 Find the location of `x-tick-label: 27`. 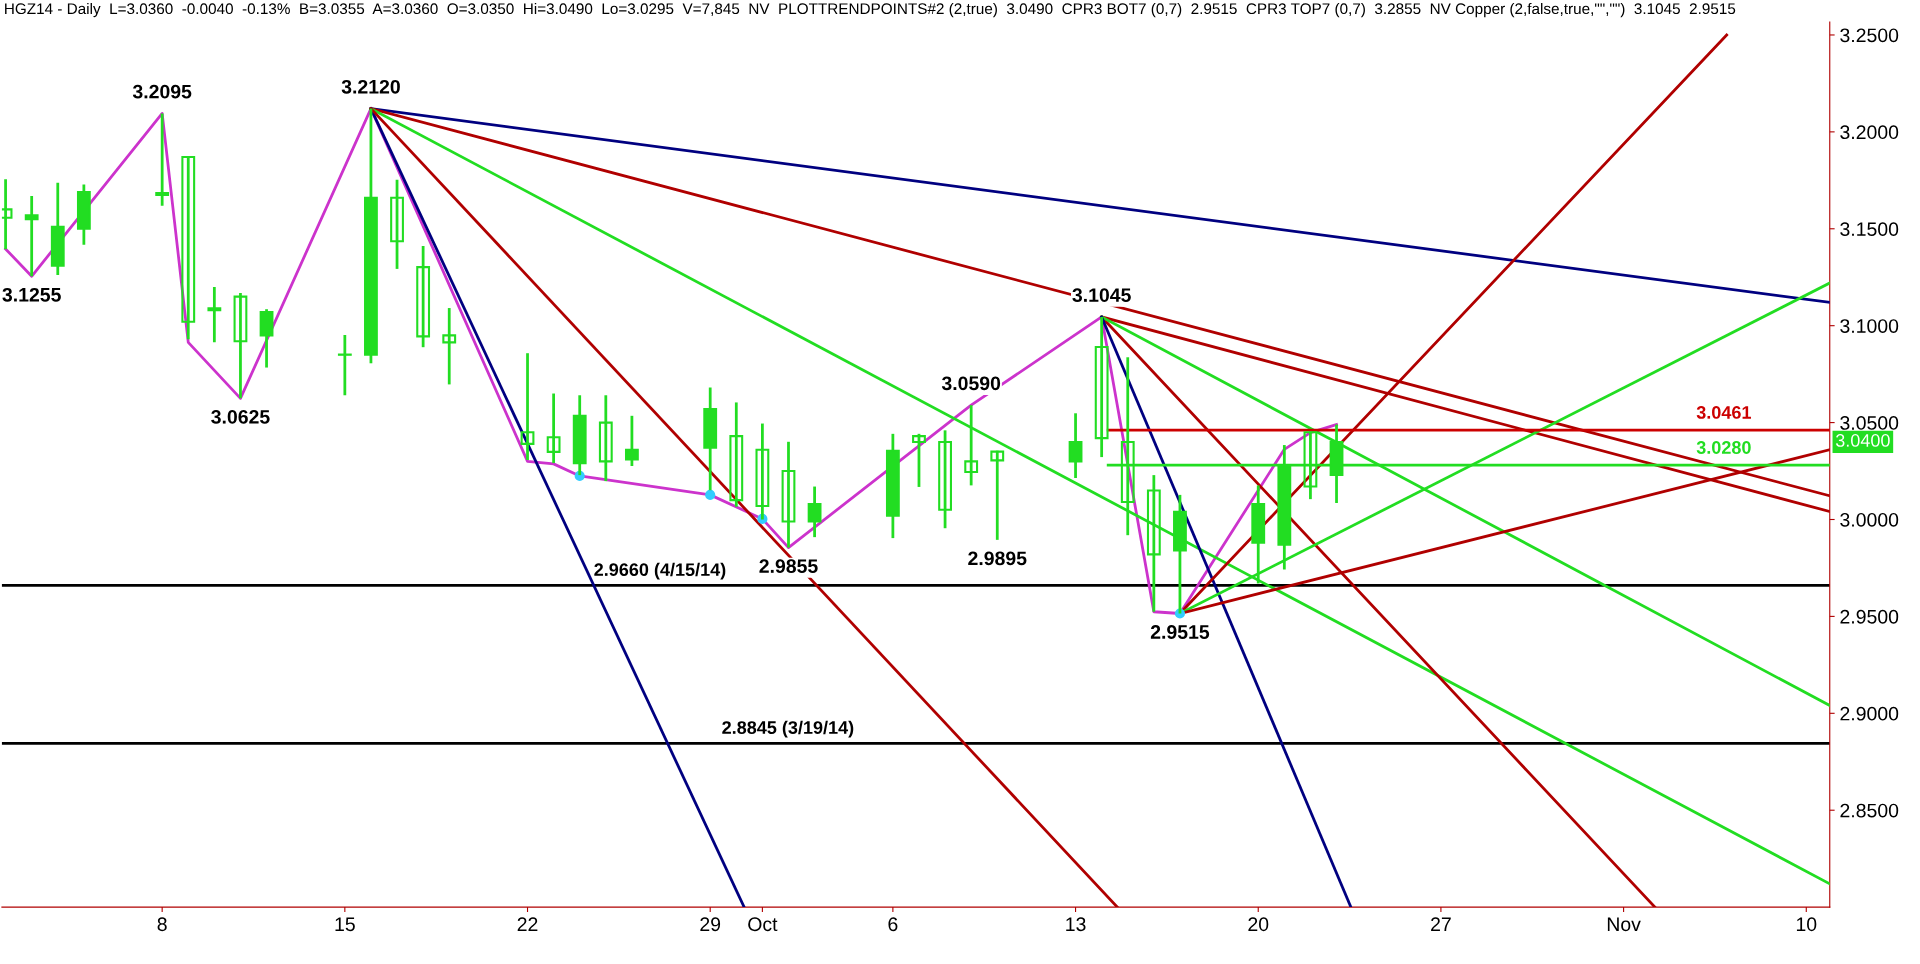

x-tick-label: 27 is located at coordinates (1441, 924).